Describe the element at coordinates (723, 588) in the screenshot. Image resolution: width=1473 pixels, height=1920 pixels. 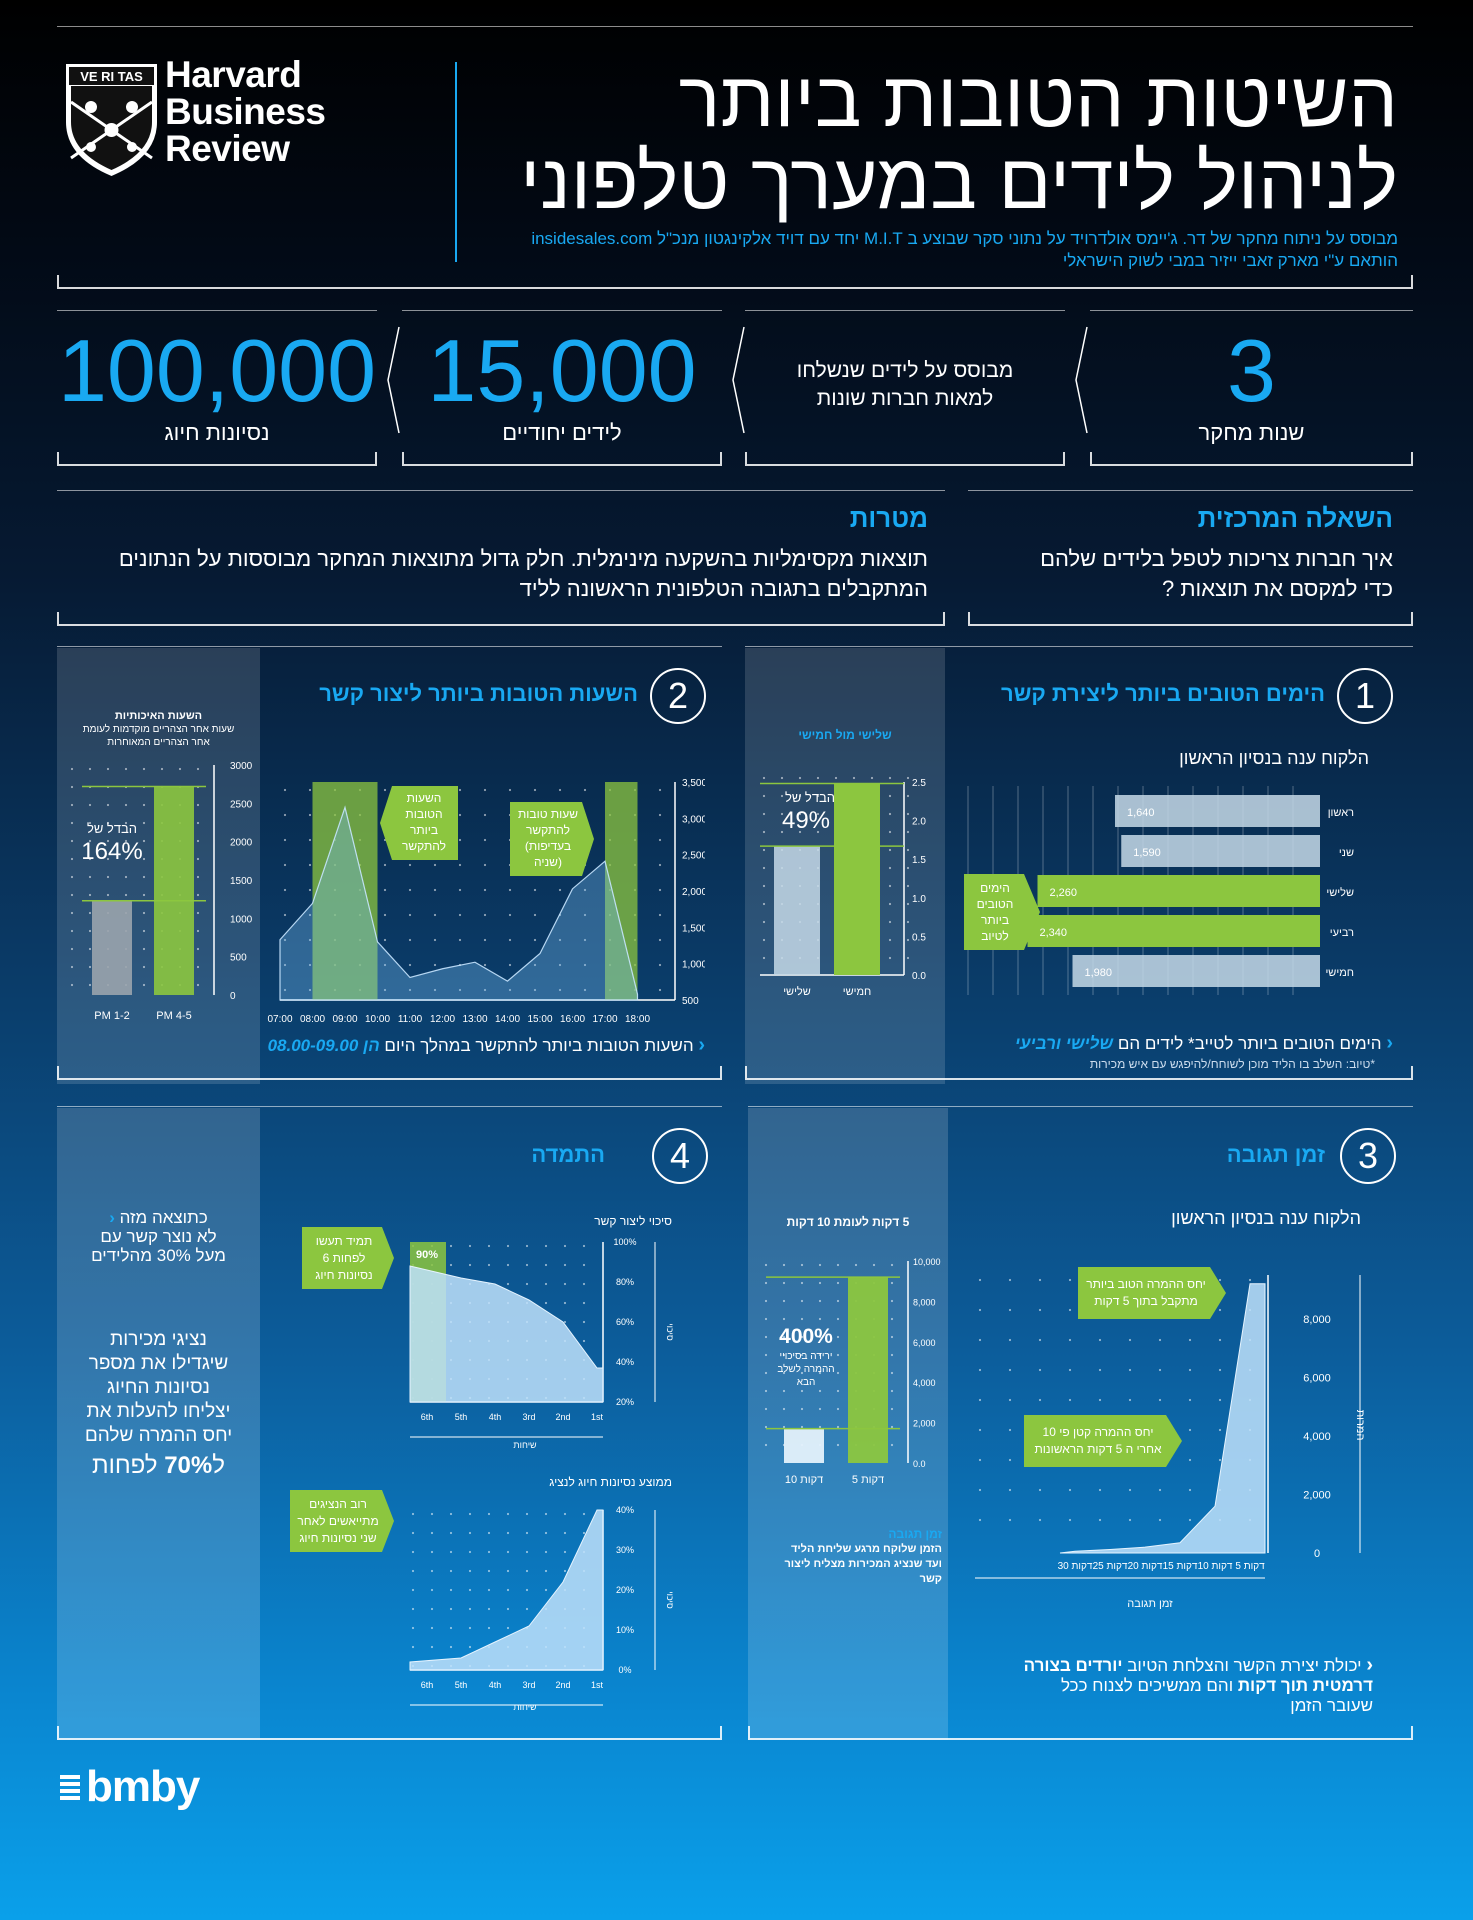
I see `goals-line2: המתקבלים בתגובה הטלפונית הראשונה לליד` at that location.